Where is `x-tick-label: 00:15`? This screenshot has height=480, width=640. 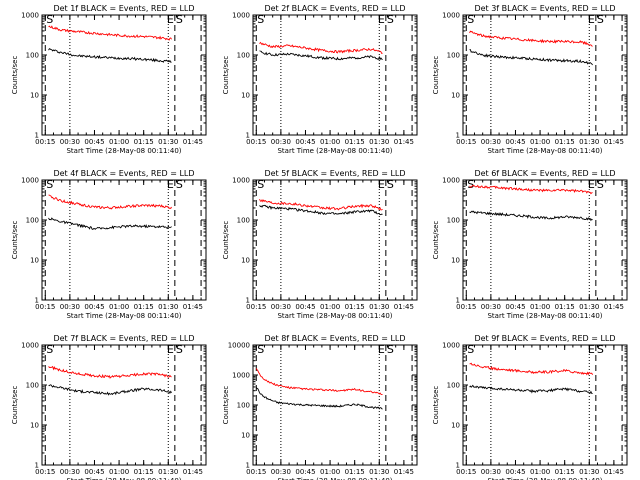 x-tick-label: 00:15 is located at coordinates (45, 142).